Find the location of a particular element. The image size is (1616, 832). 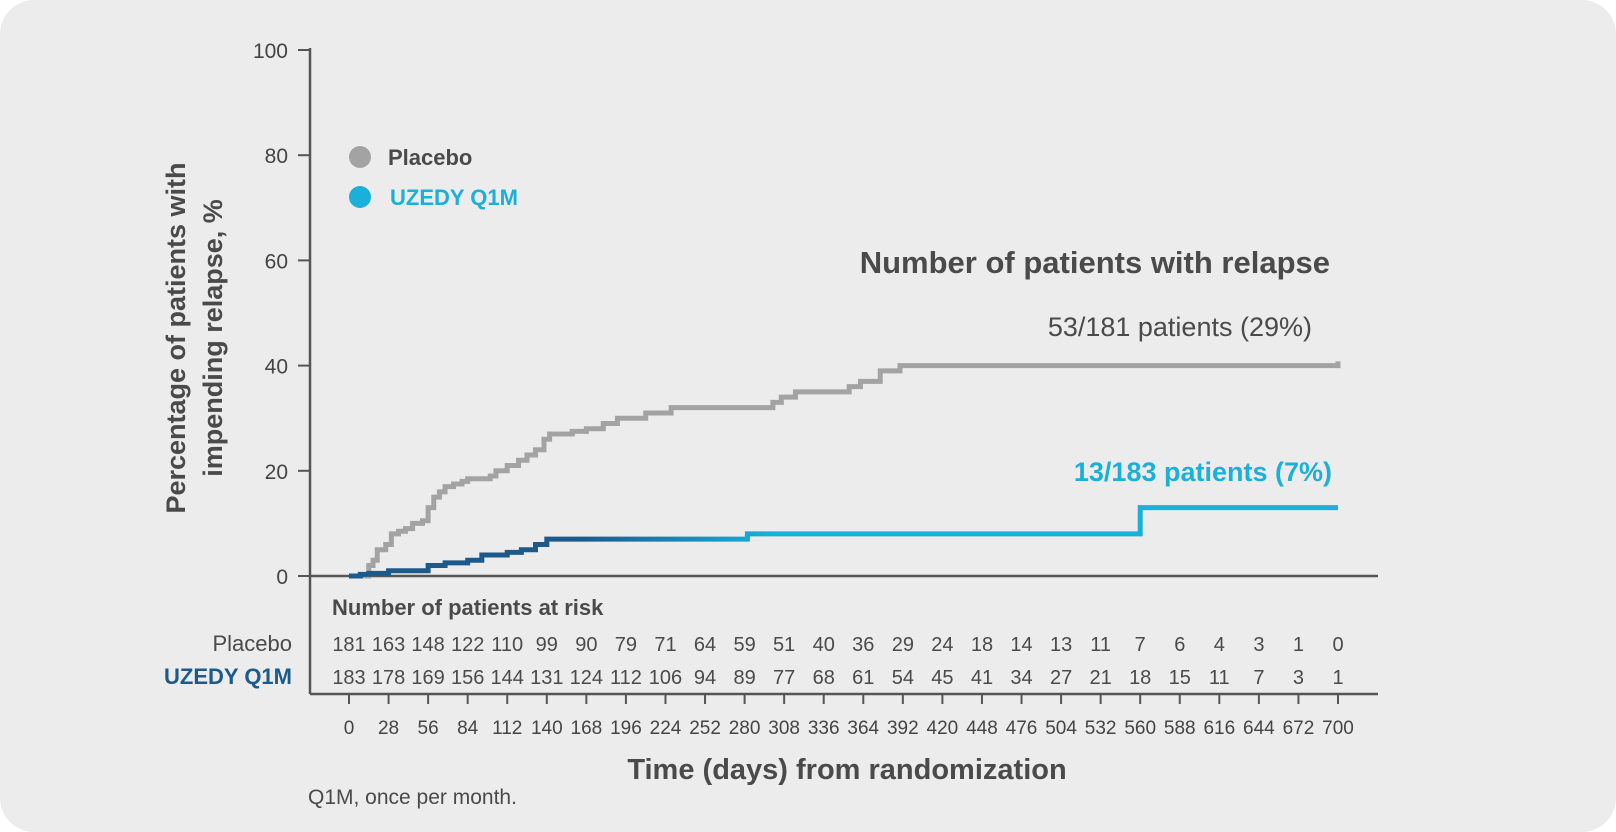

risk-value-uzedy: 156 is located at coordinates (467, 678).